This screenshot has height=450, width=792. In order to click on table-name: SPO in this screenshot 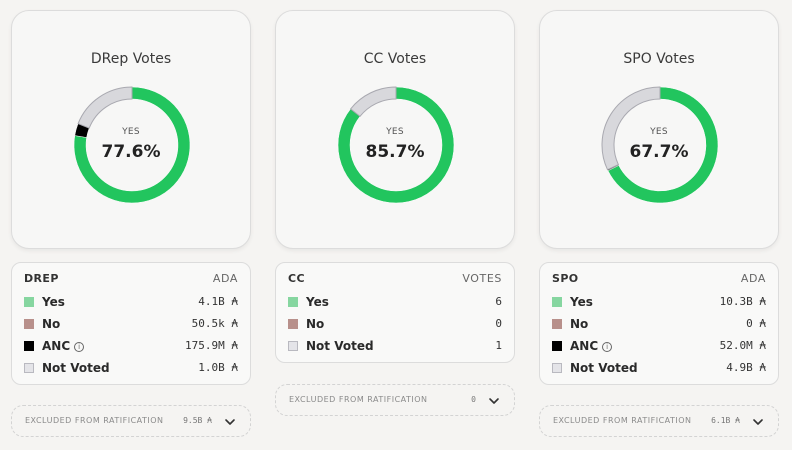, I will do `click(565, 278)`.